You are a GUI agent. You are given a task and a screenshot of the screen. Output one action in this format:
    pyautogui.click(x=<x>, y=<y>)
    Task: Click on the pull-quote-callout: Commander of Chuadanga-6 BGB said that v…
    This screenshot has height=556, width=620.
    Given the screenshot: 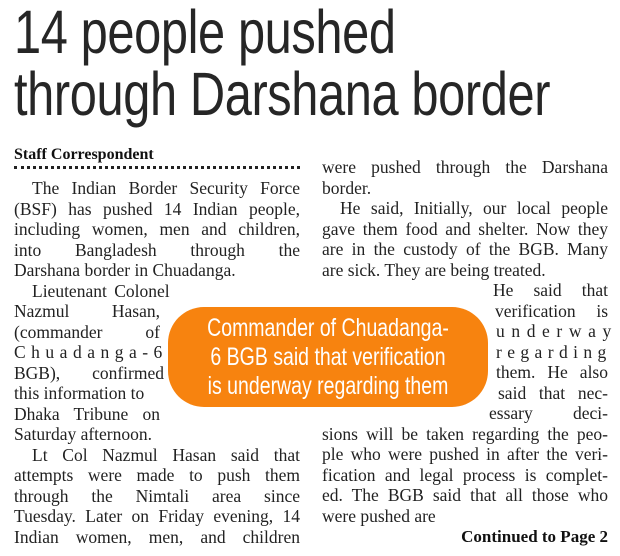 What is the action you would take?
    pyautogui.click(x=328, y=357)
    